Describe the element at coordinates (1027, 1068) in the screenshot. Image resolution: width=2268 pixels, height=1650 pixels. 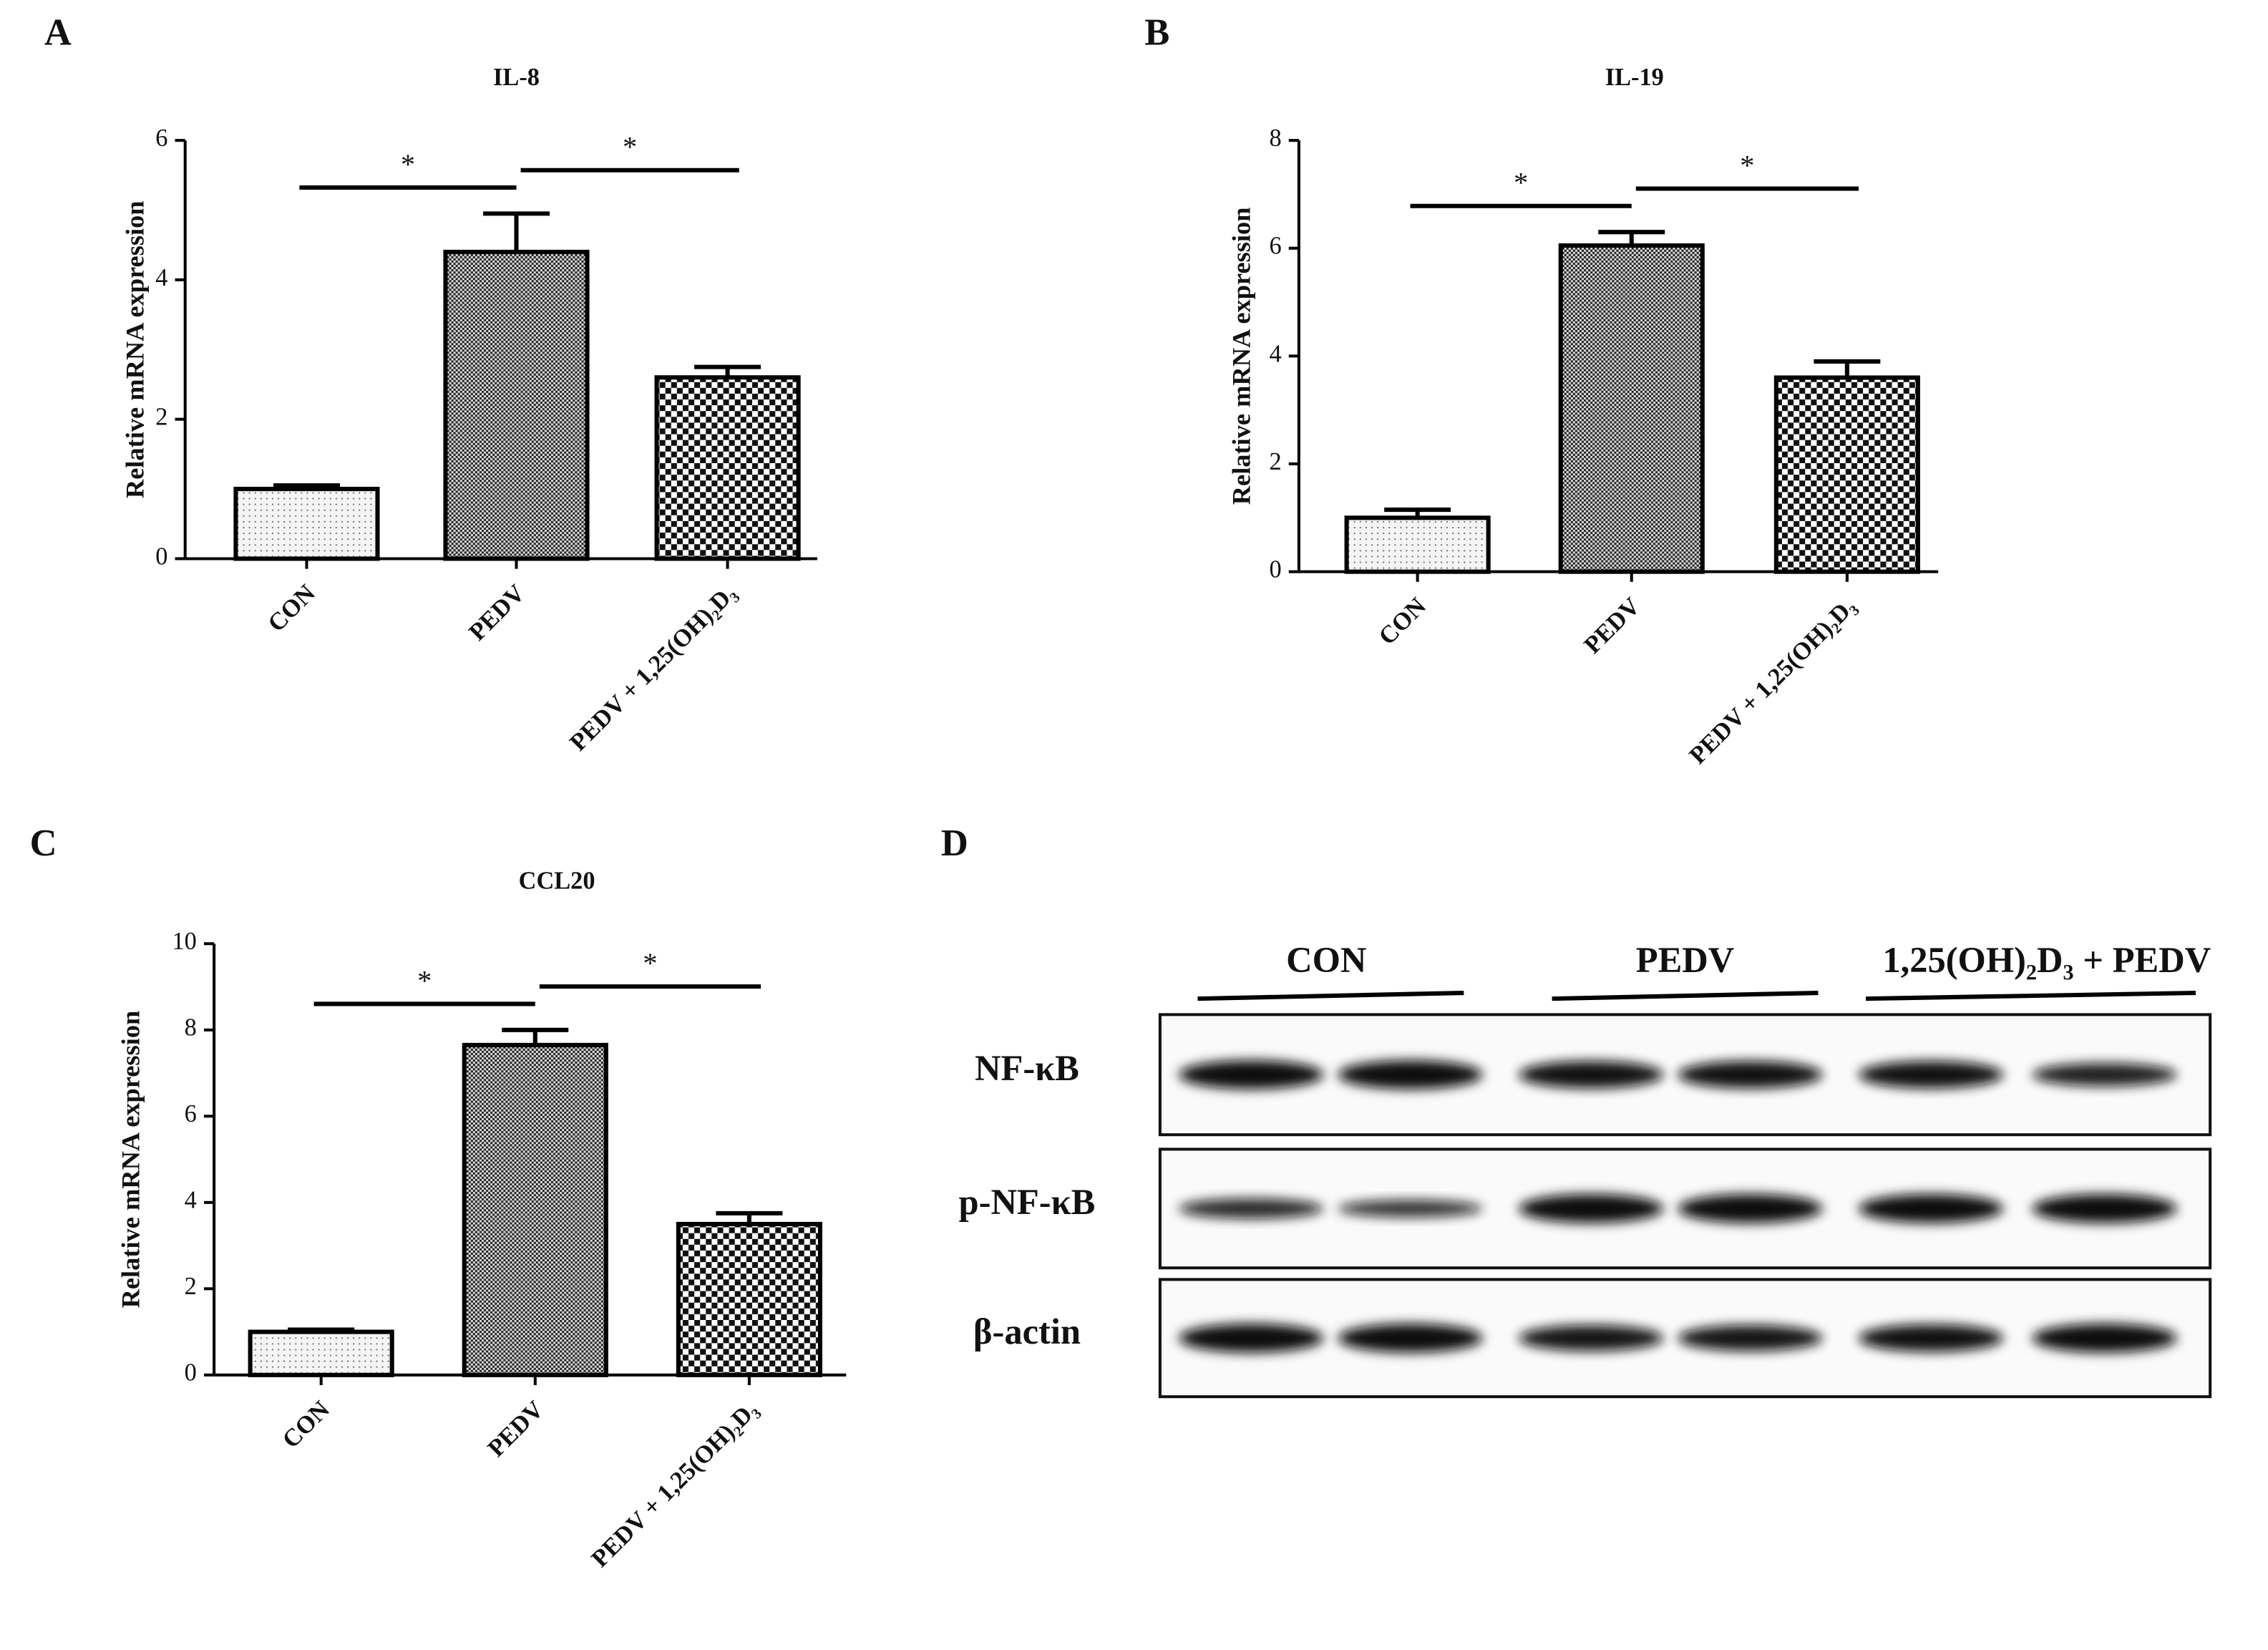
I see `row-label: NF-κB` at that location.